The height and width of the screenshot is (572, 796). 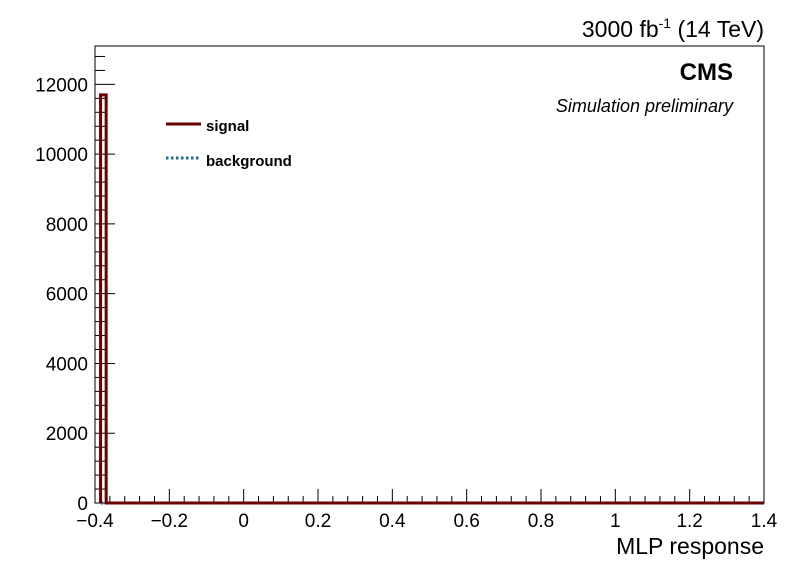 What do you see at coordinates (673, 28) in the screenshot?
I see `header-lumi: 3000 fb-1 (14 TeV)` at bounding box center [673, 28].